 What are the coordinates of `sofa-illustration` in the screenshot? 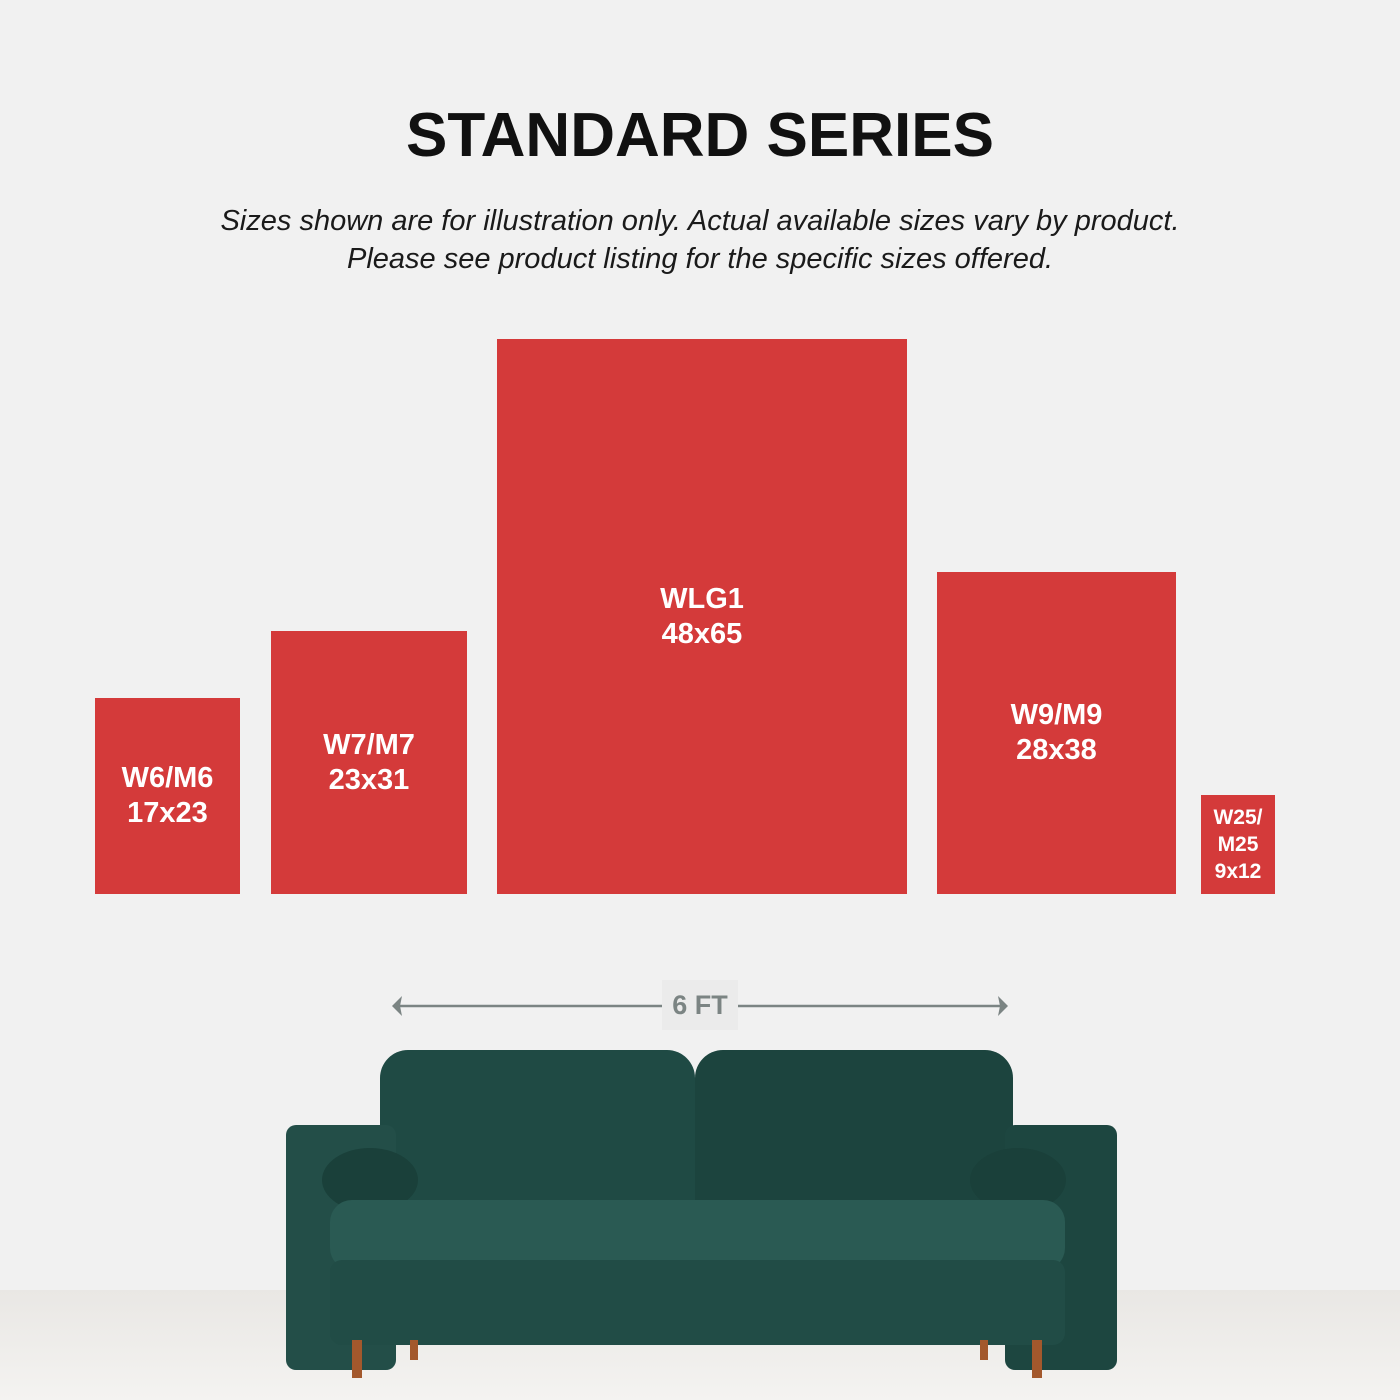 It's located at (701, 1214).